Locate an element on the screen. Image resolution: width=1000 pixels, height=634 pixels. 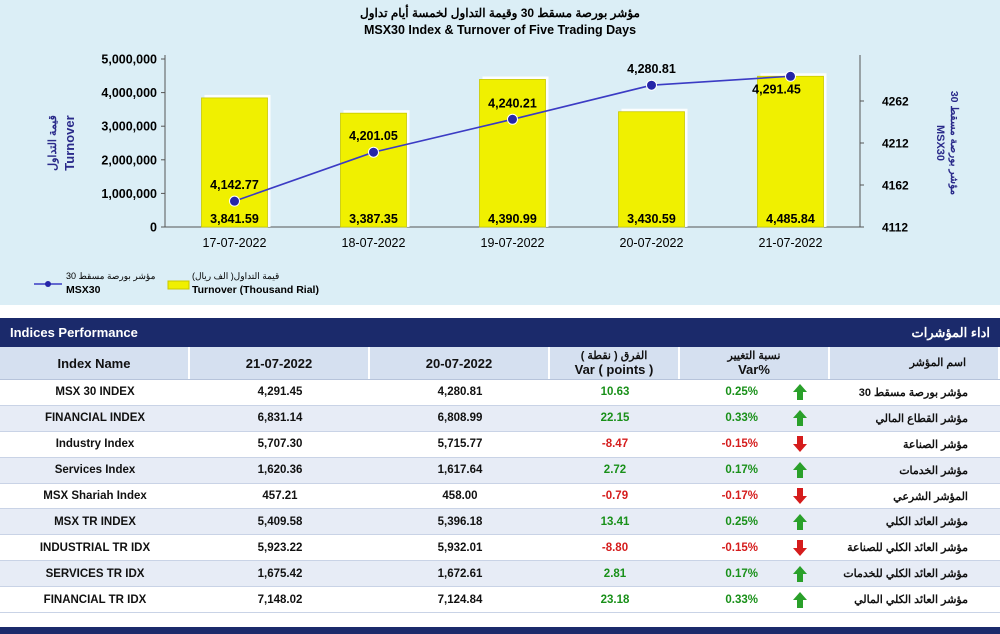
cell-previous-value: 1,617.64 is located at coordinates (460, 470).